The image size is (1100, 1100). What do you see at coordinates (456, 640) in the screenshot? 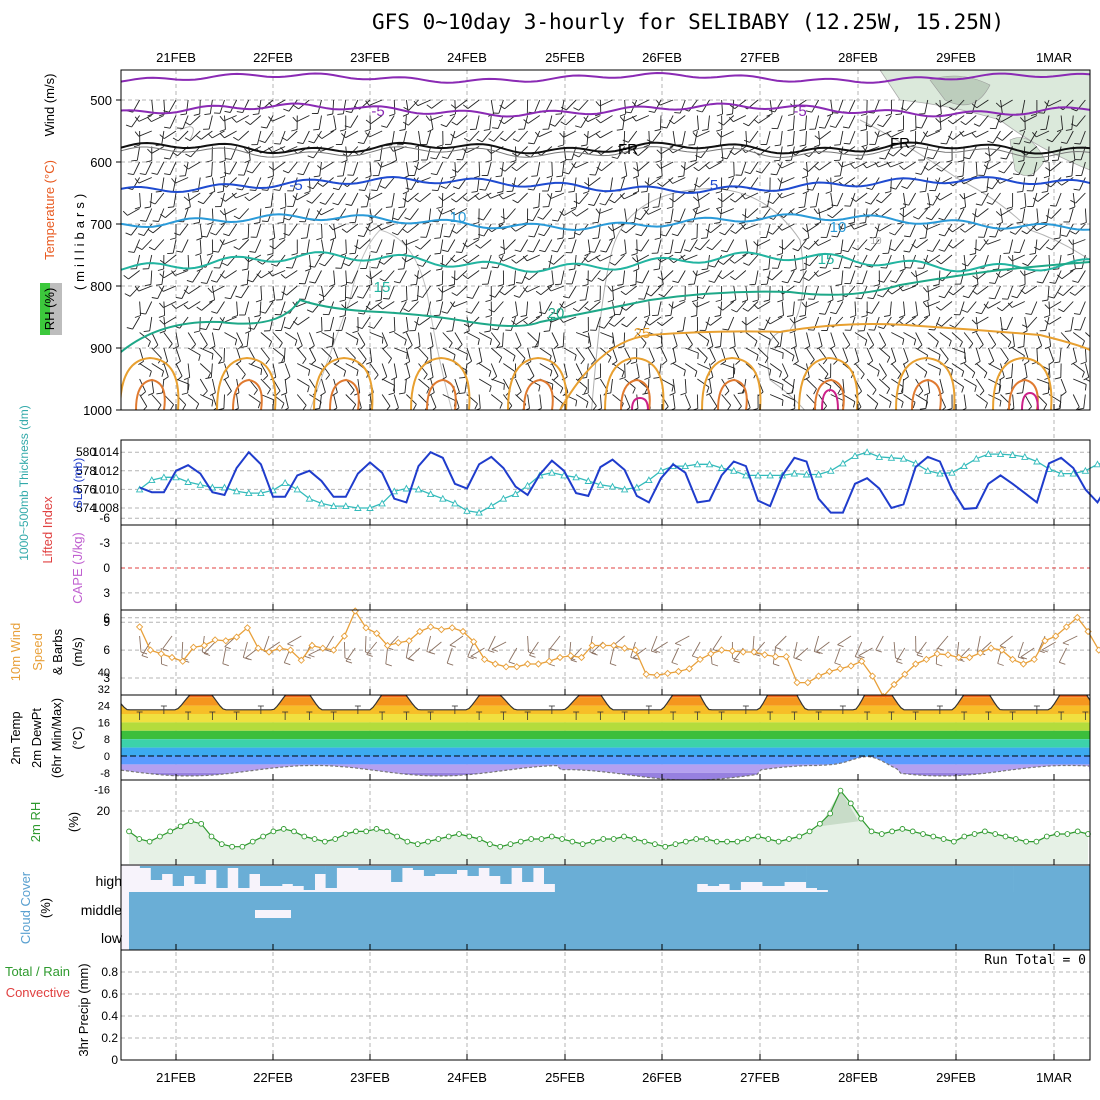
I see `wind10-barb` at bounding box center [456, 640].